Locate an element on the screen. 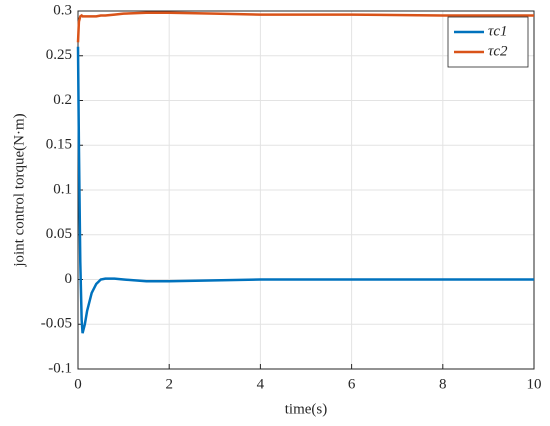 The height and width of the screenshot is (426, 550). x-axis-label: time(s) is located at coordinates (306, 409).